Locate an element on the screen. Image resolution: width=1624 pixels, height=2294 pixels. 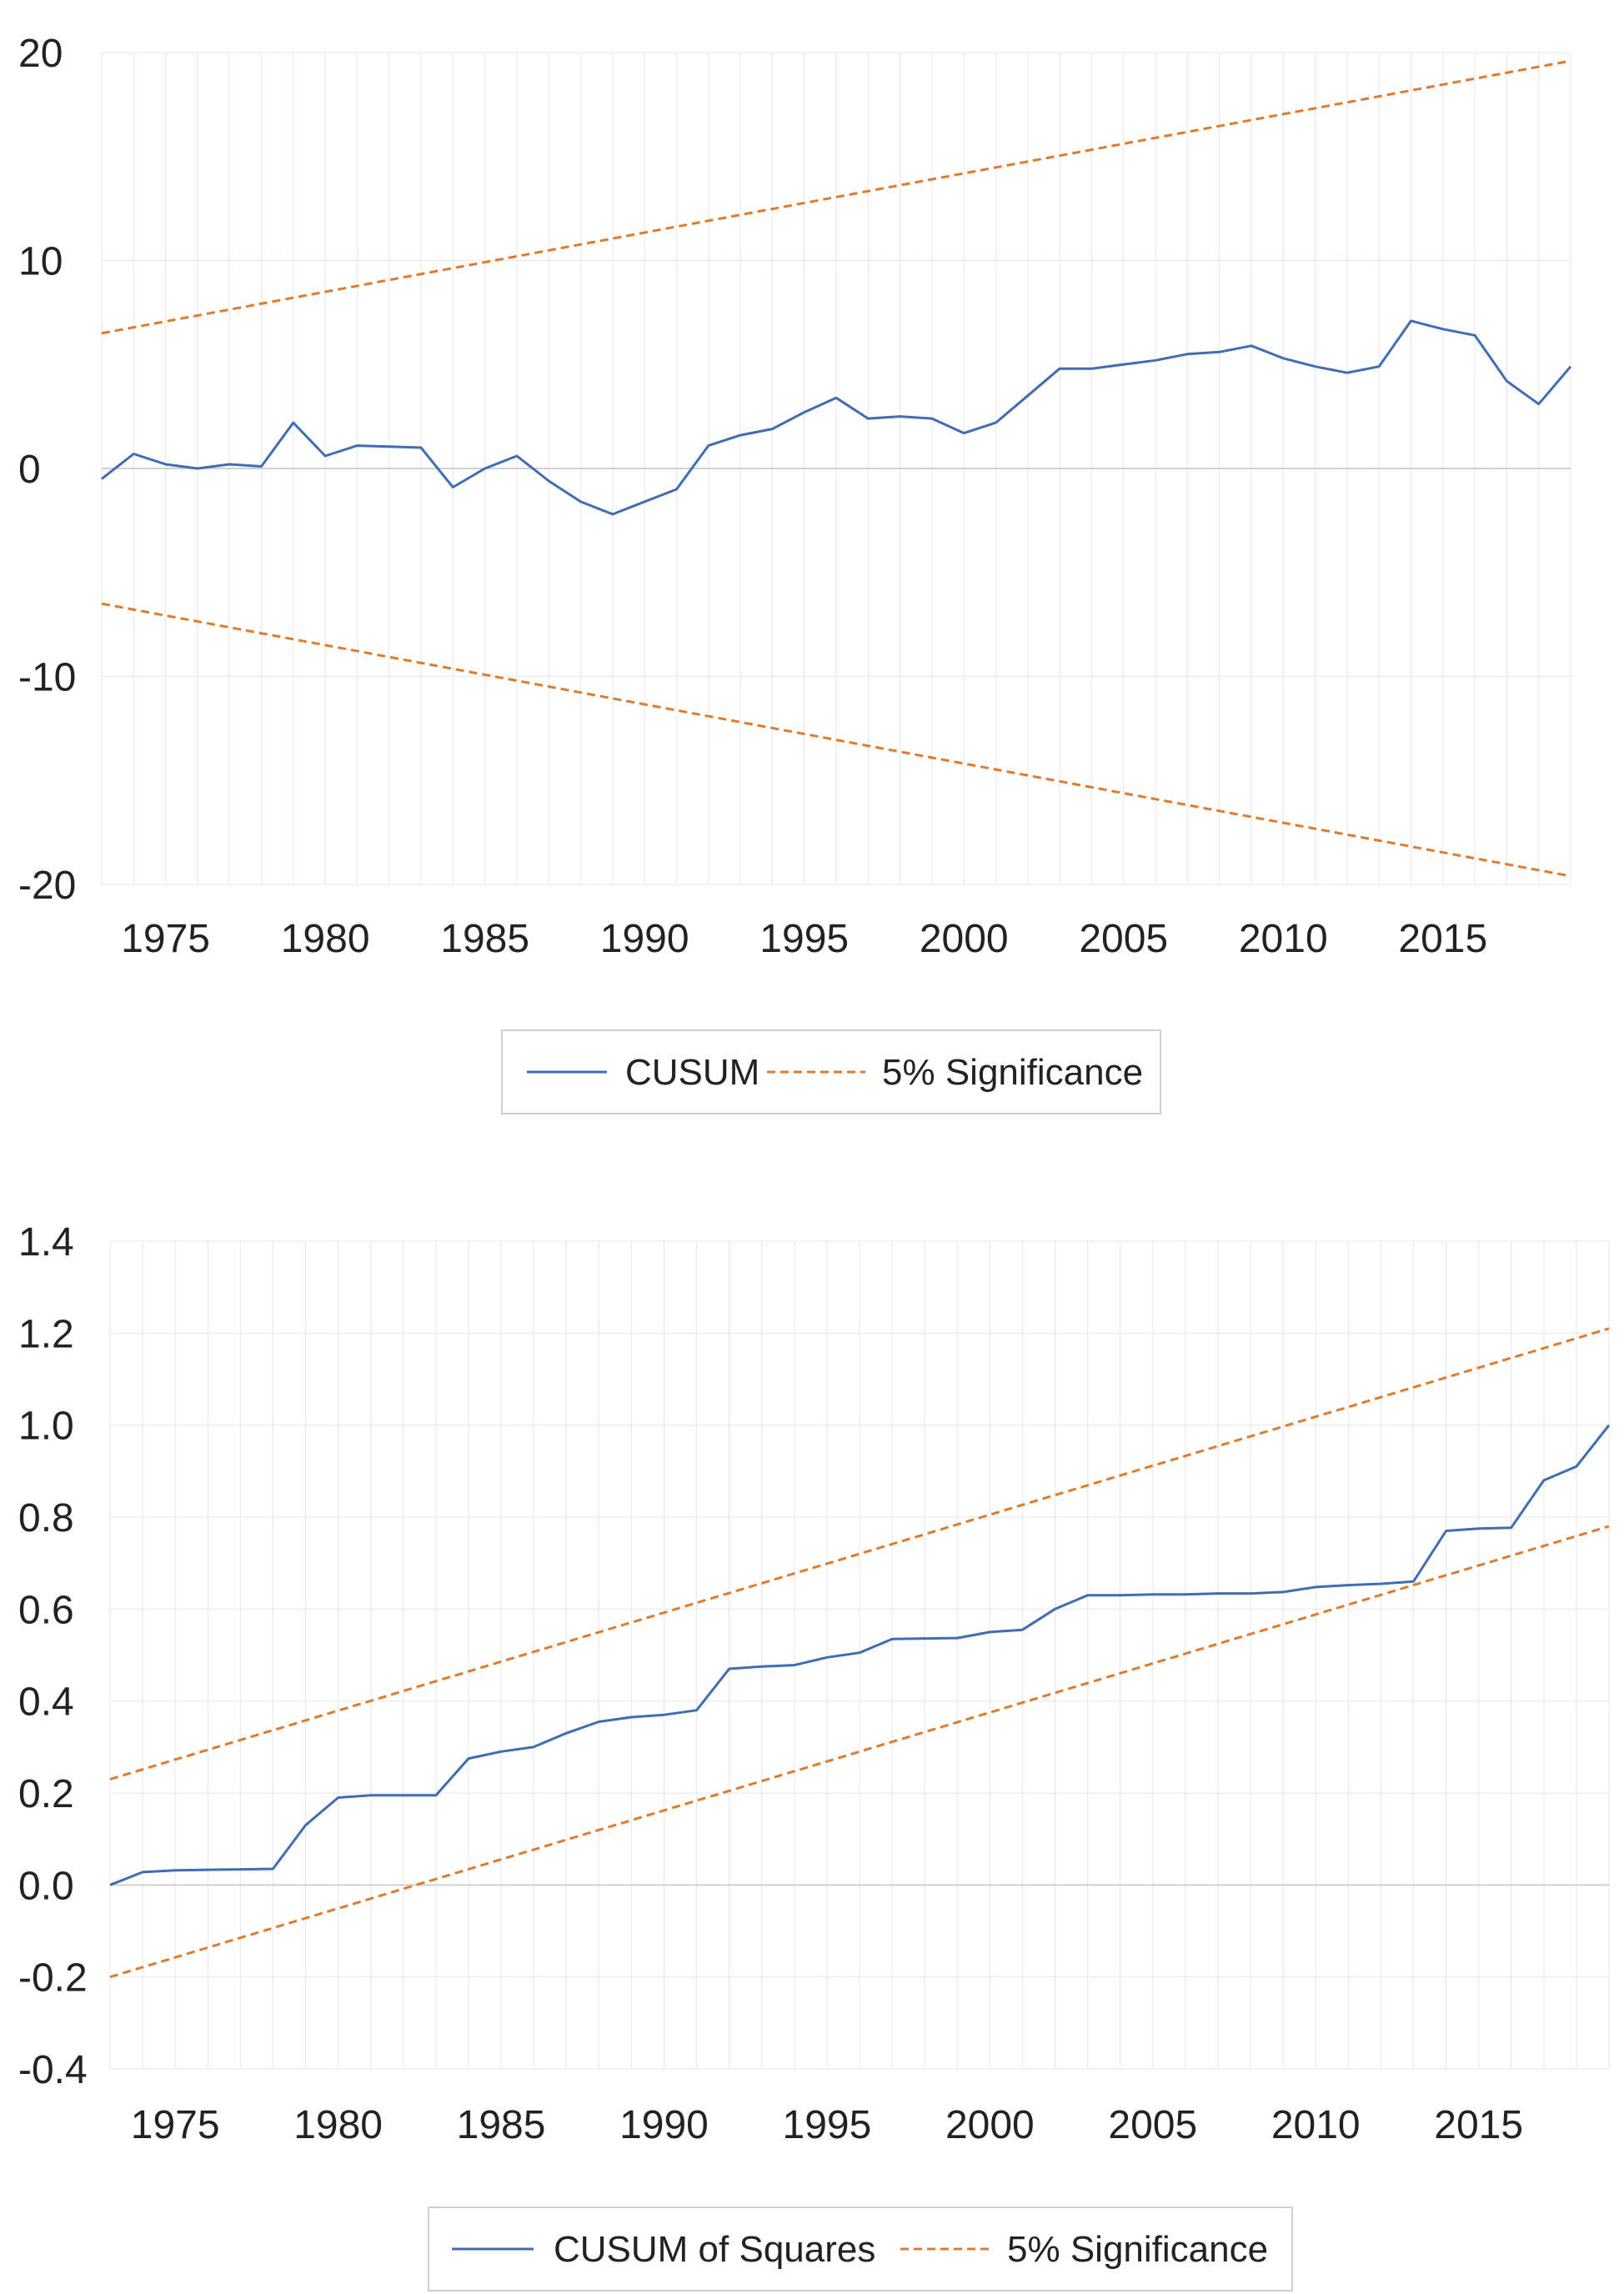
y-tick-label: 0.4 is located at coordinates (46, 1702).